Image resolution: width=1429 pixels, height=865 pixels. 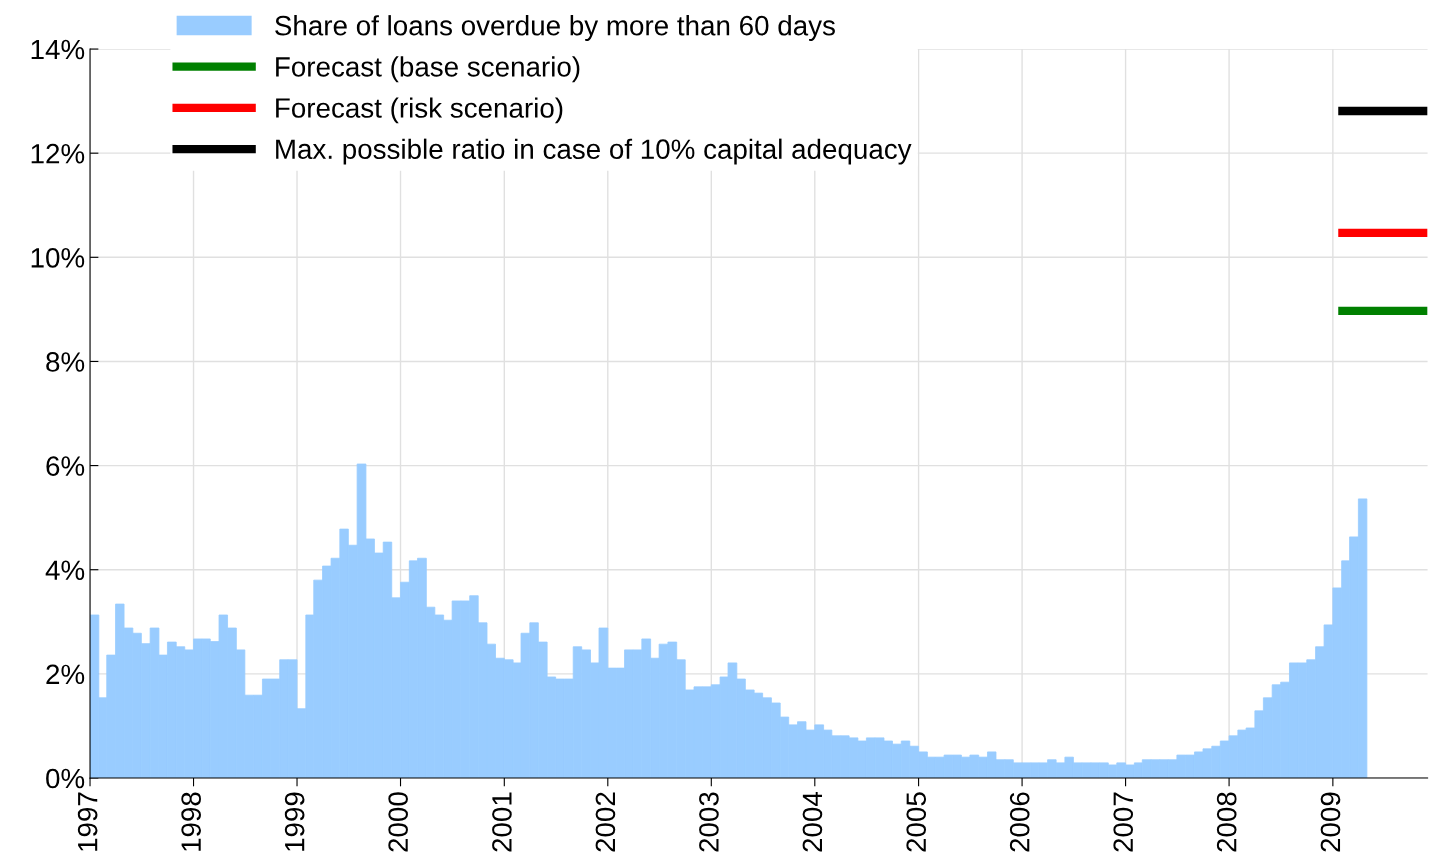 What do you see at coordinates (709, 822) in the screenshot?
I see `x-tick-label: 2003` at bounding box center [709, 822].